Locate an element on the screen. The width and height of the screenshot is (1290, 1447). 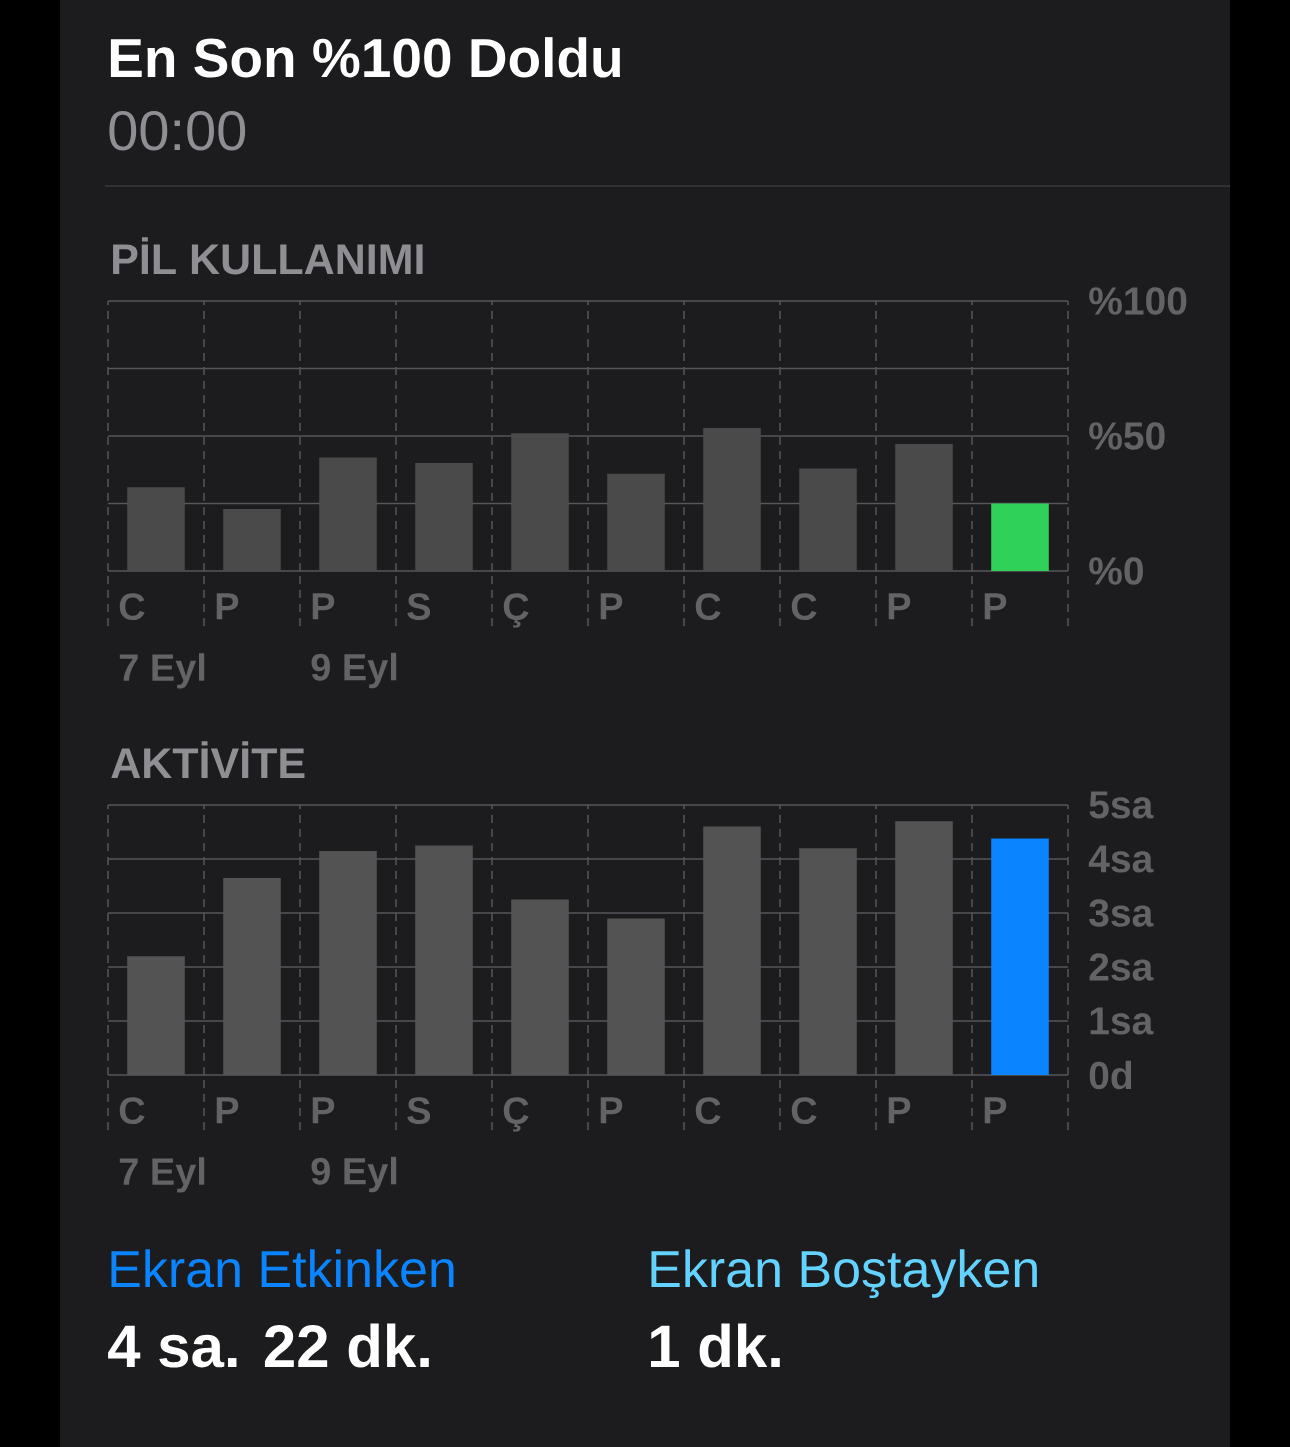
y-tick-label: %50 is located at coordinates (1127, 436).